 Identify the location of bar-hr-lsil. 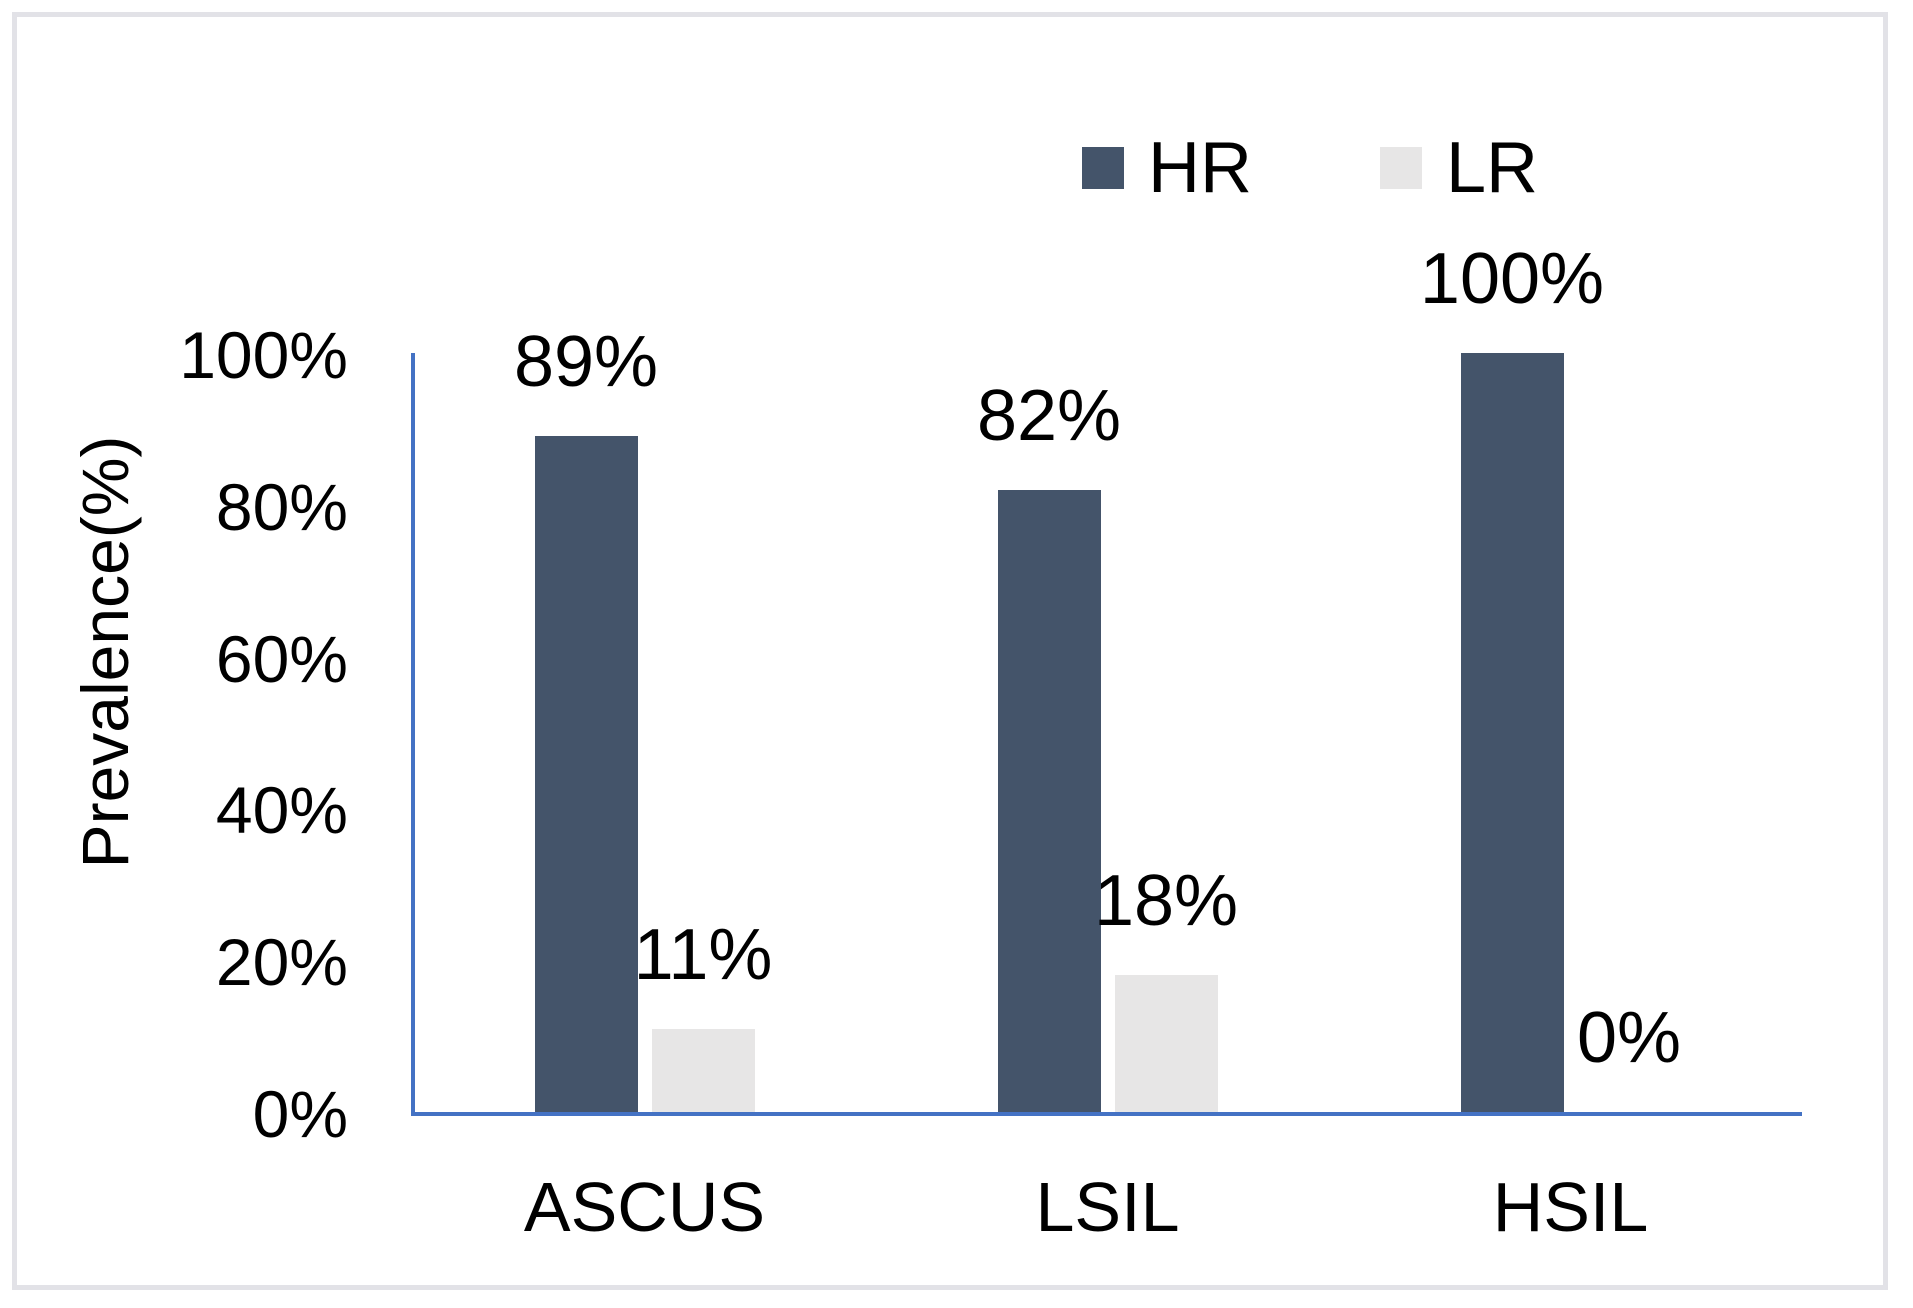
(1049, 800).